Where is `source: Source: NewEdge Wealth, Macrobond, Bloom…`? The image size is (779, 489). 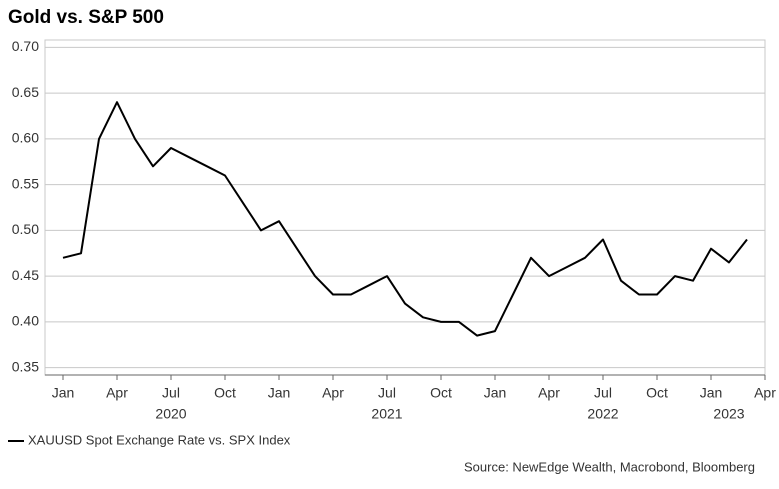
source: Source: NewEdge Wealth, Macrobond, Bloom… is located at coordinates (609, 466).